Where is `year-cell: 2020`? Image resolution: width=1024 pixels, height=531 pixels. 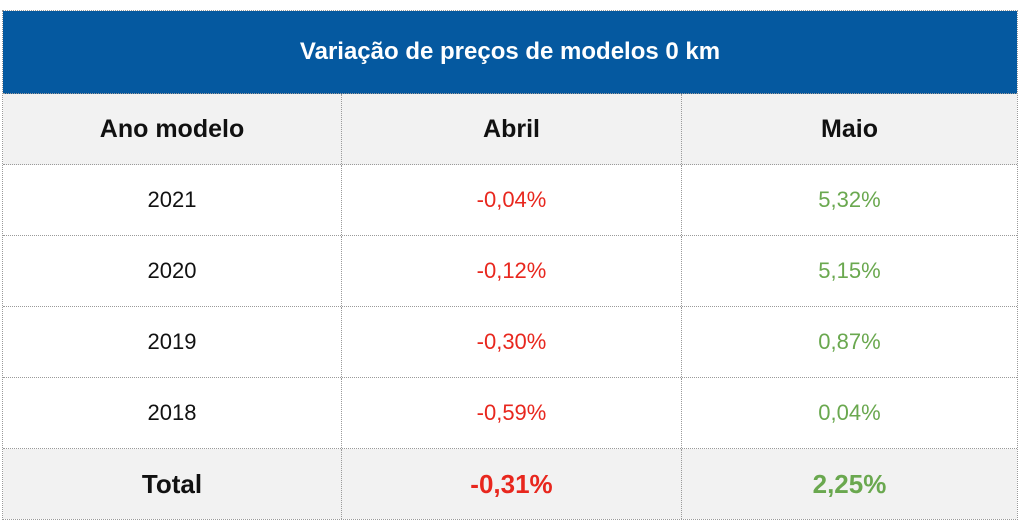
year-cell: 2020 is located at coordinates (172, 271).